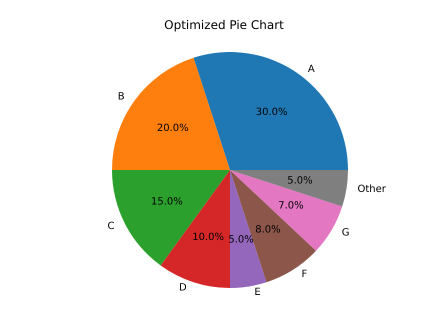 The image size is (448, 336). Describe the element at coordinates (257, 292) in the screenshot. I see `slice-label: E` at that location.